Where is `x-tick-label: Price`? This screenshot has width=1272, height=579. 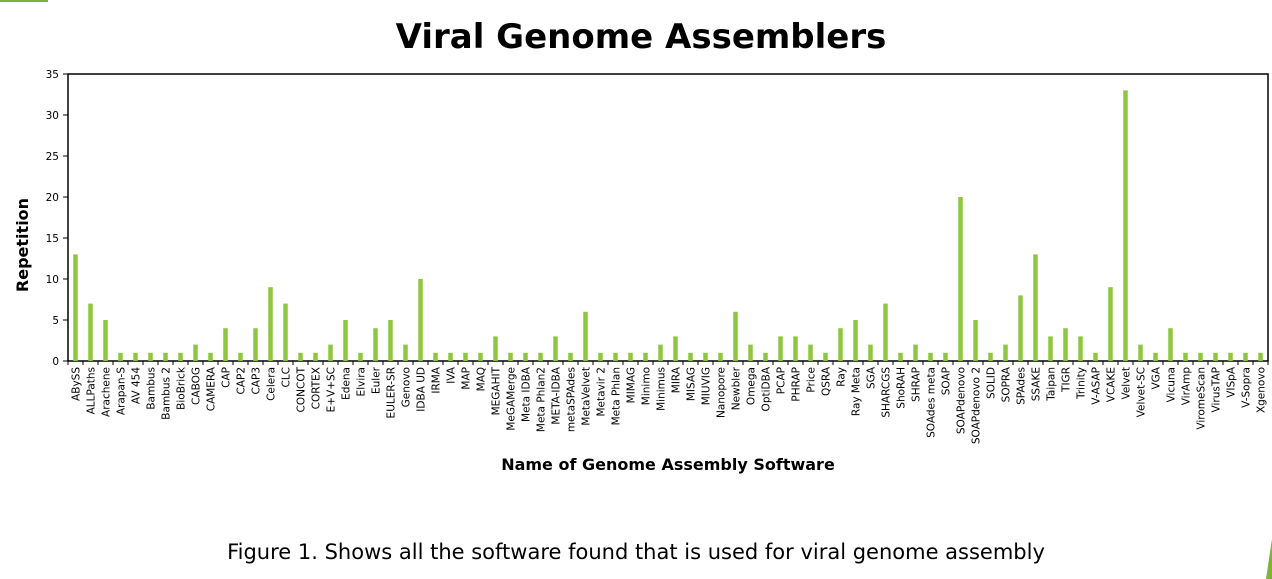
x-tick-label: Price is located at coordinates (812, 380).